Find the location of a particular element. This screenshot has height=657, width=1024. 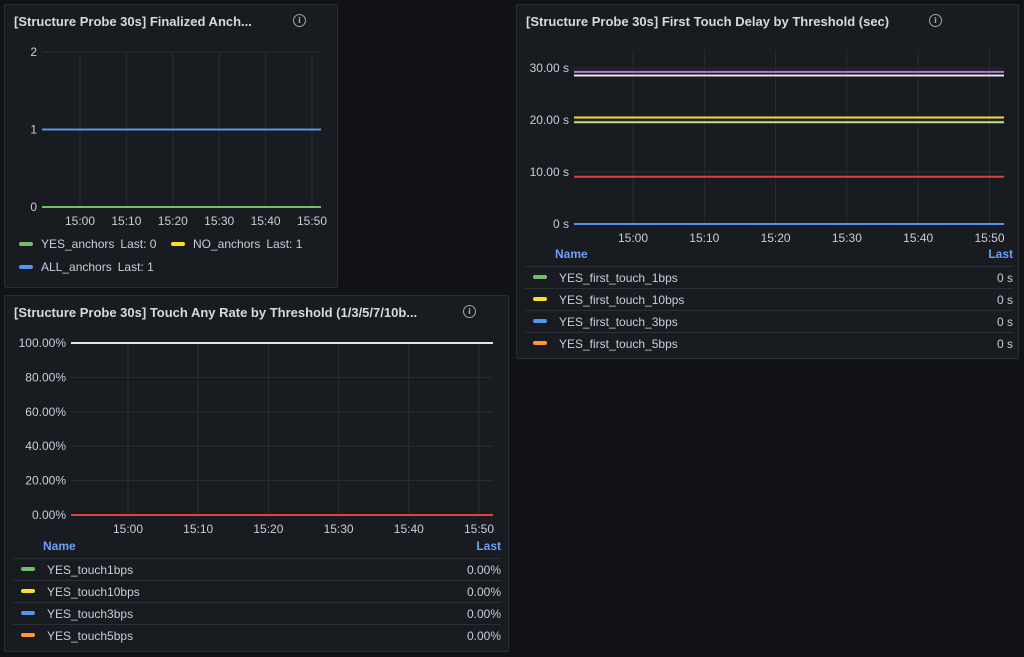

legend-item: ALL_anchors Last: 1 is located at coordinates (86, 267).